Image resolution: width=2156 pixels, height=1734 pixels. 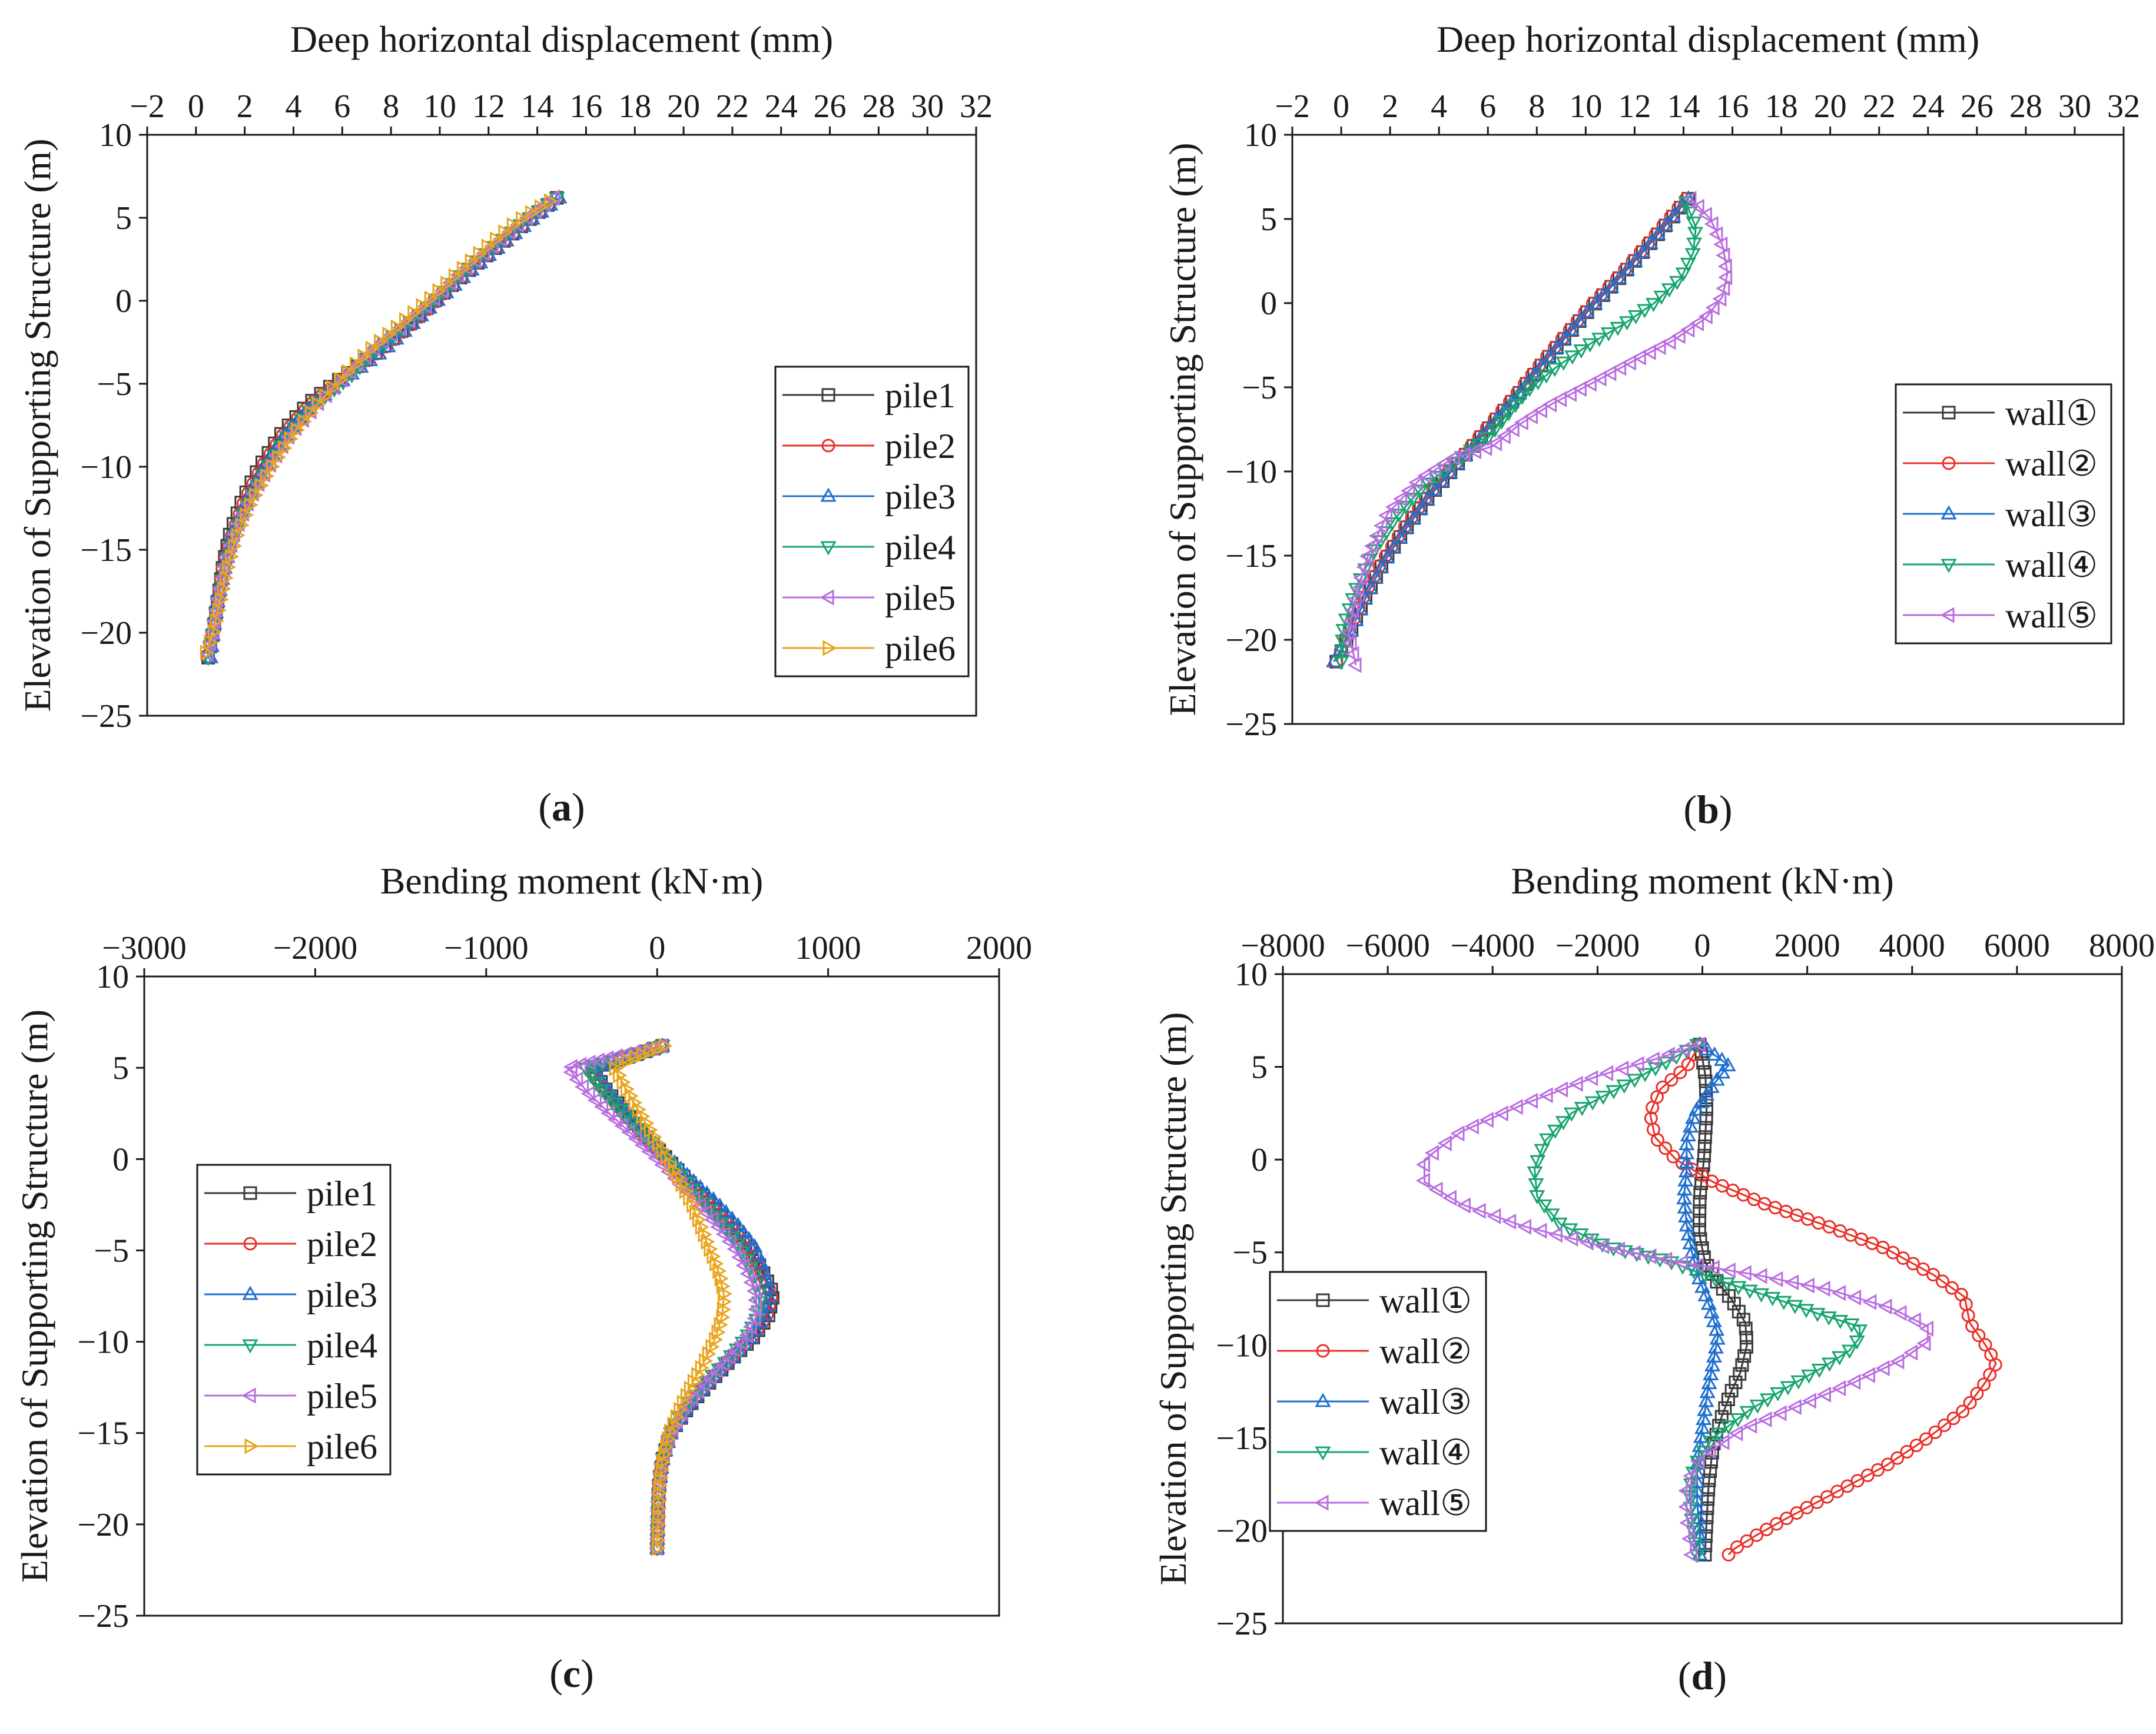 What do you see at coordinates (1733, 107) in the screenshot?
I see `x-tick-label: 16` at bounding box center [1733, 107].